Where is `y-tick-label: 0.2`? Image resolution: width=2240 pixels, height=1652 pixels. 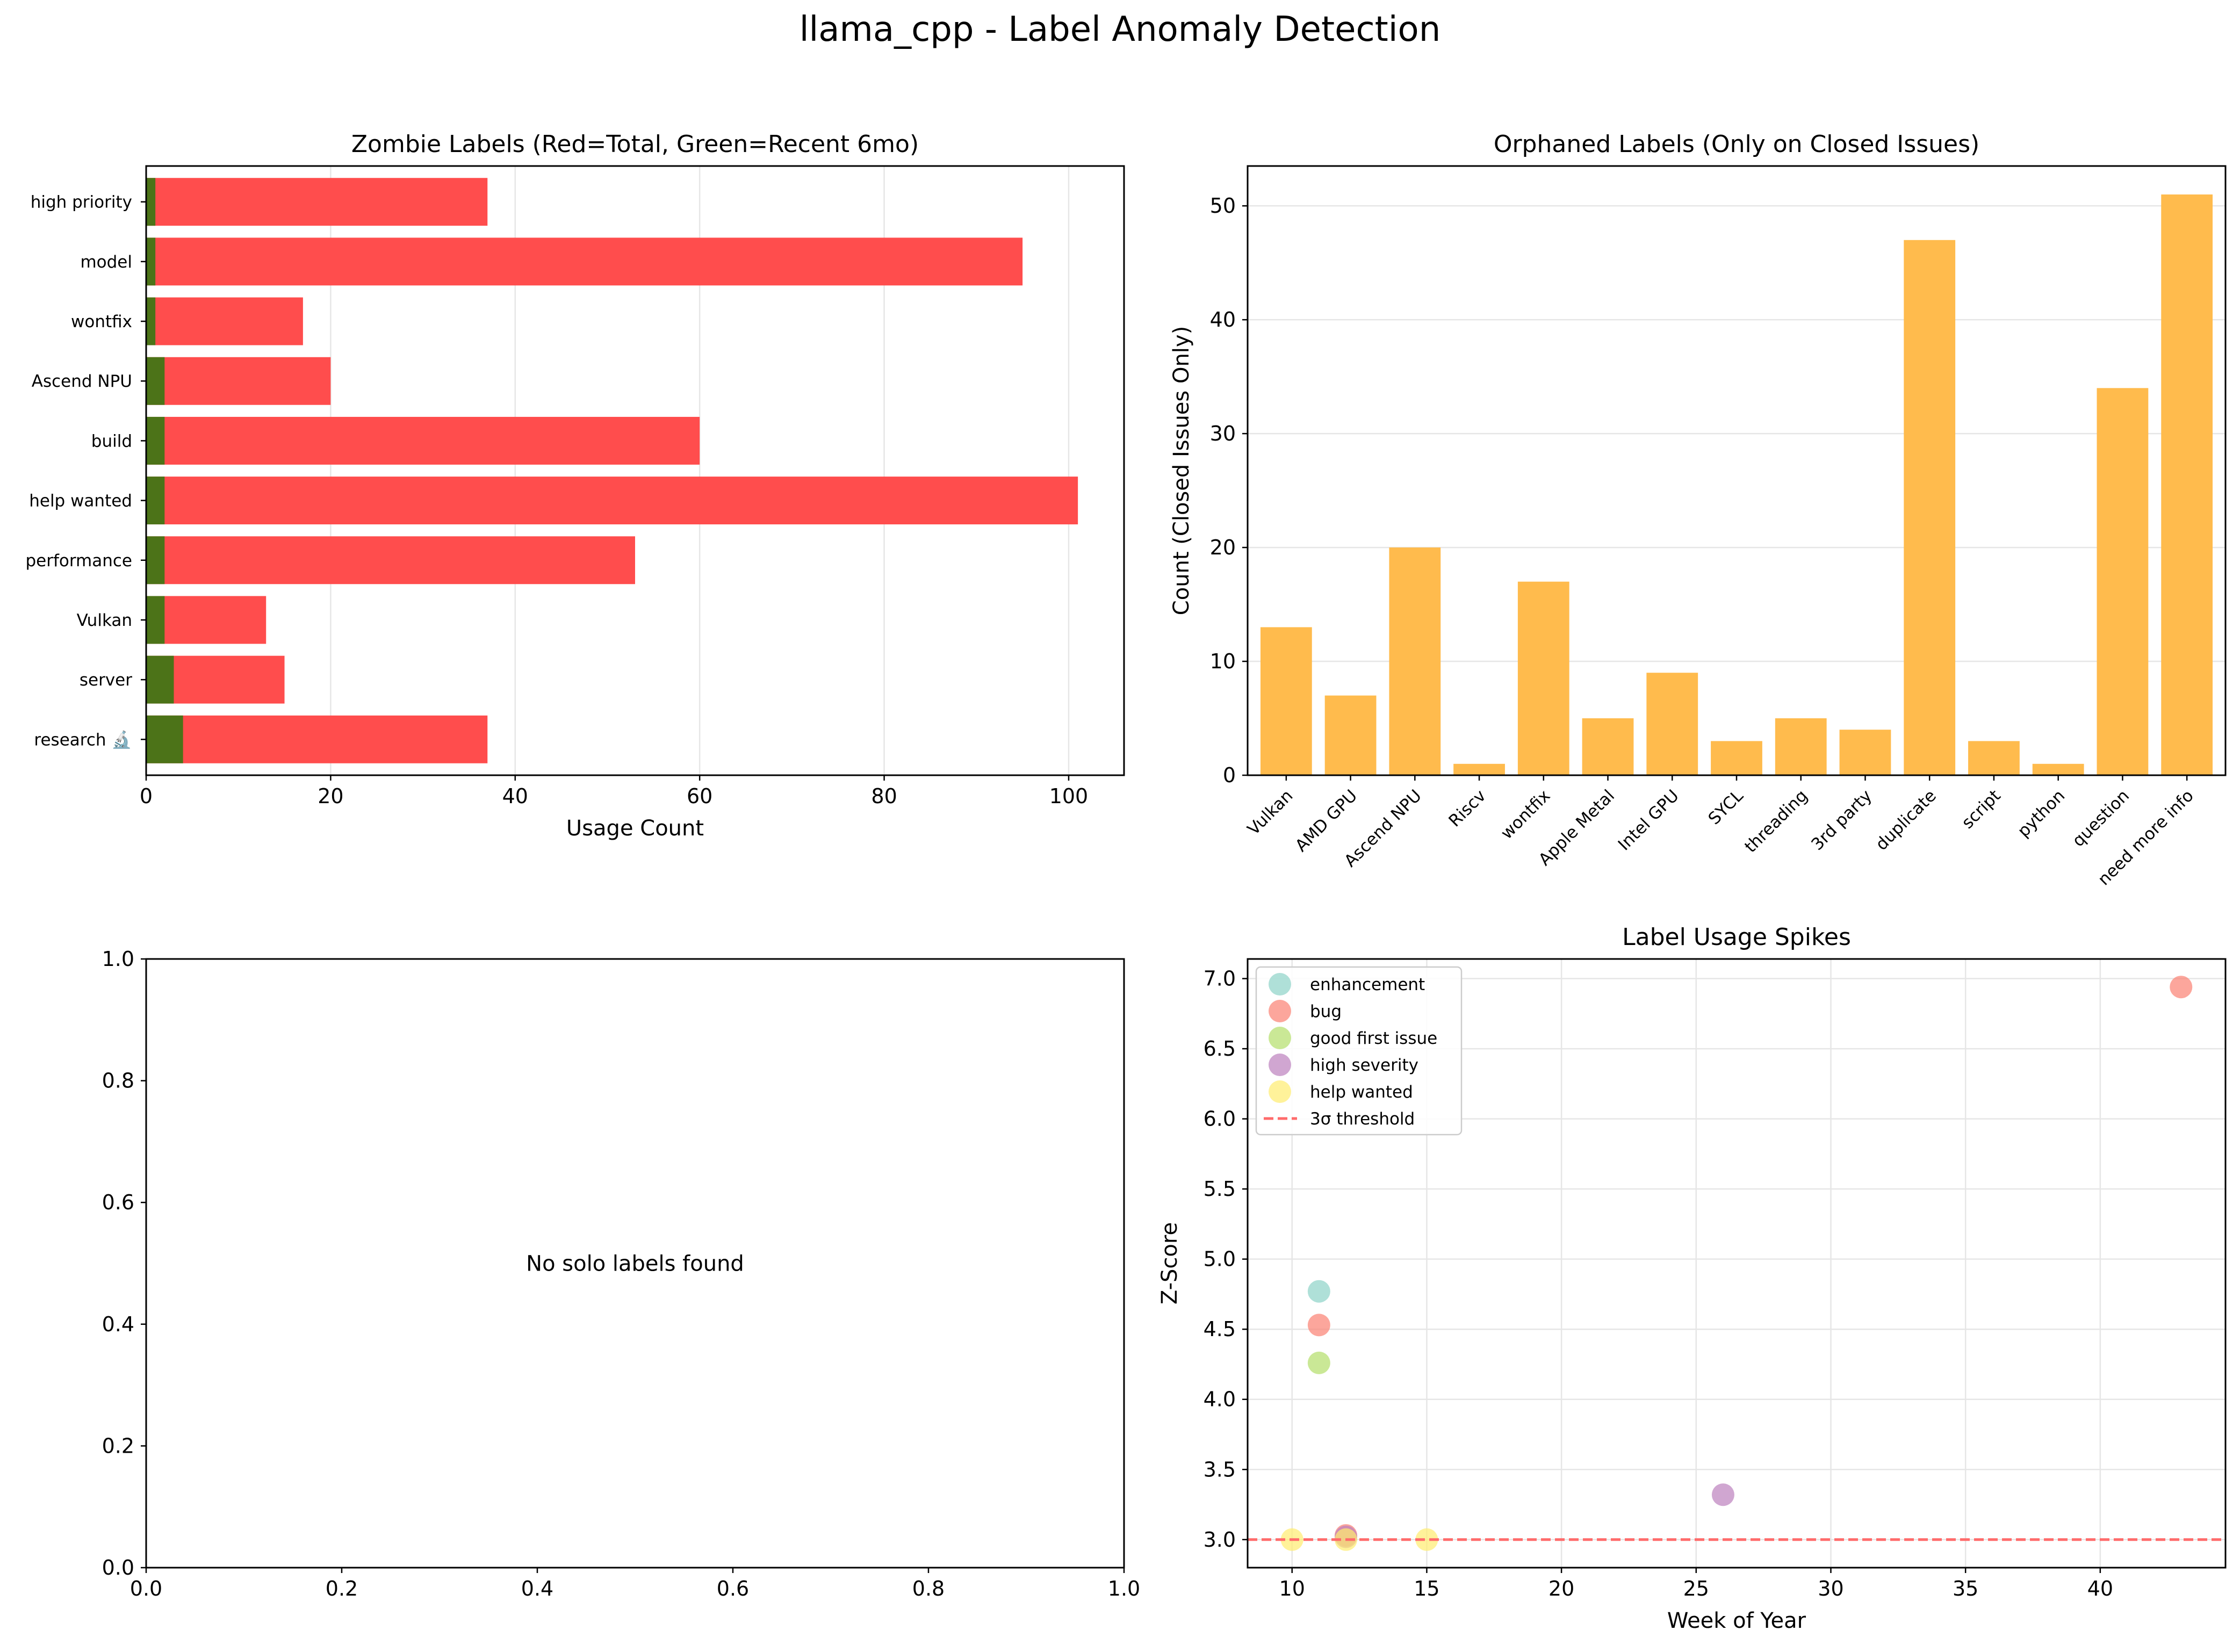
y-tick-label: 0.2 is located at coordinates (118, 1446).